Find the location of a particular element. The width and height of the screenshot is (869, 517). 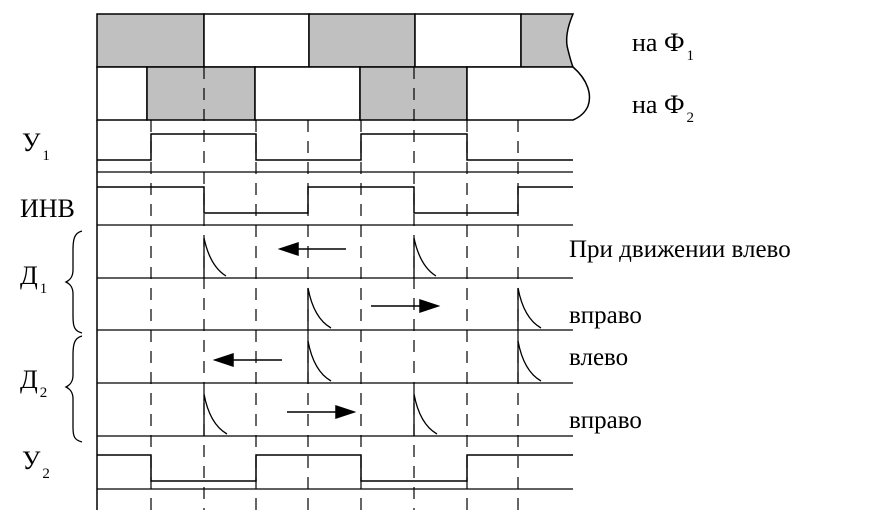

waveform-u2 is located at coordinates (335, 468).